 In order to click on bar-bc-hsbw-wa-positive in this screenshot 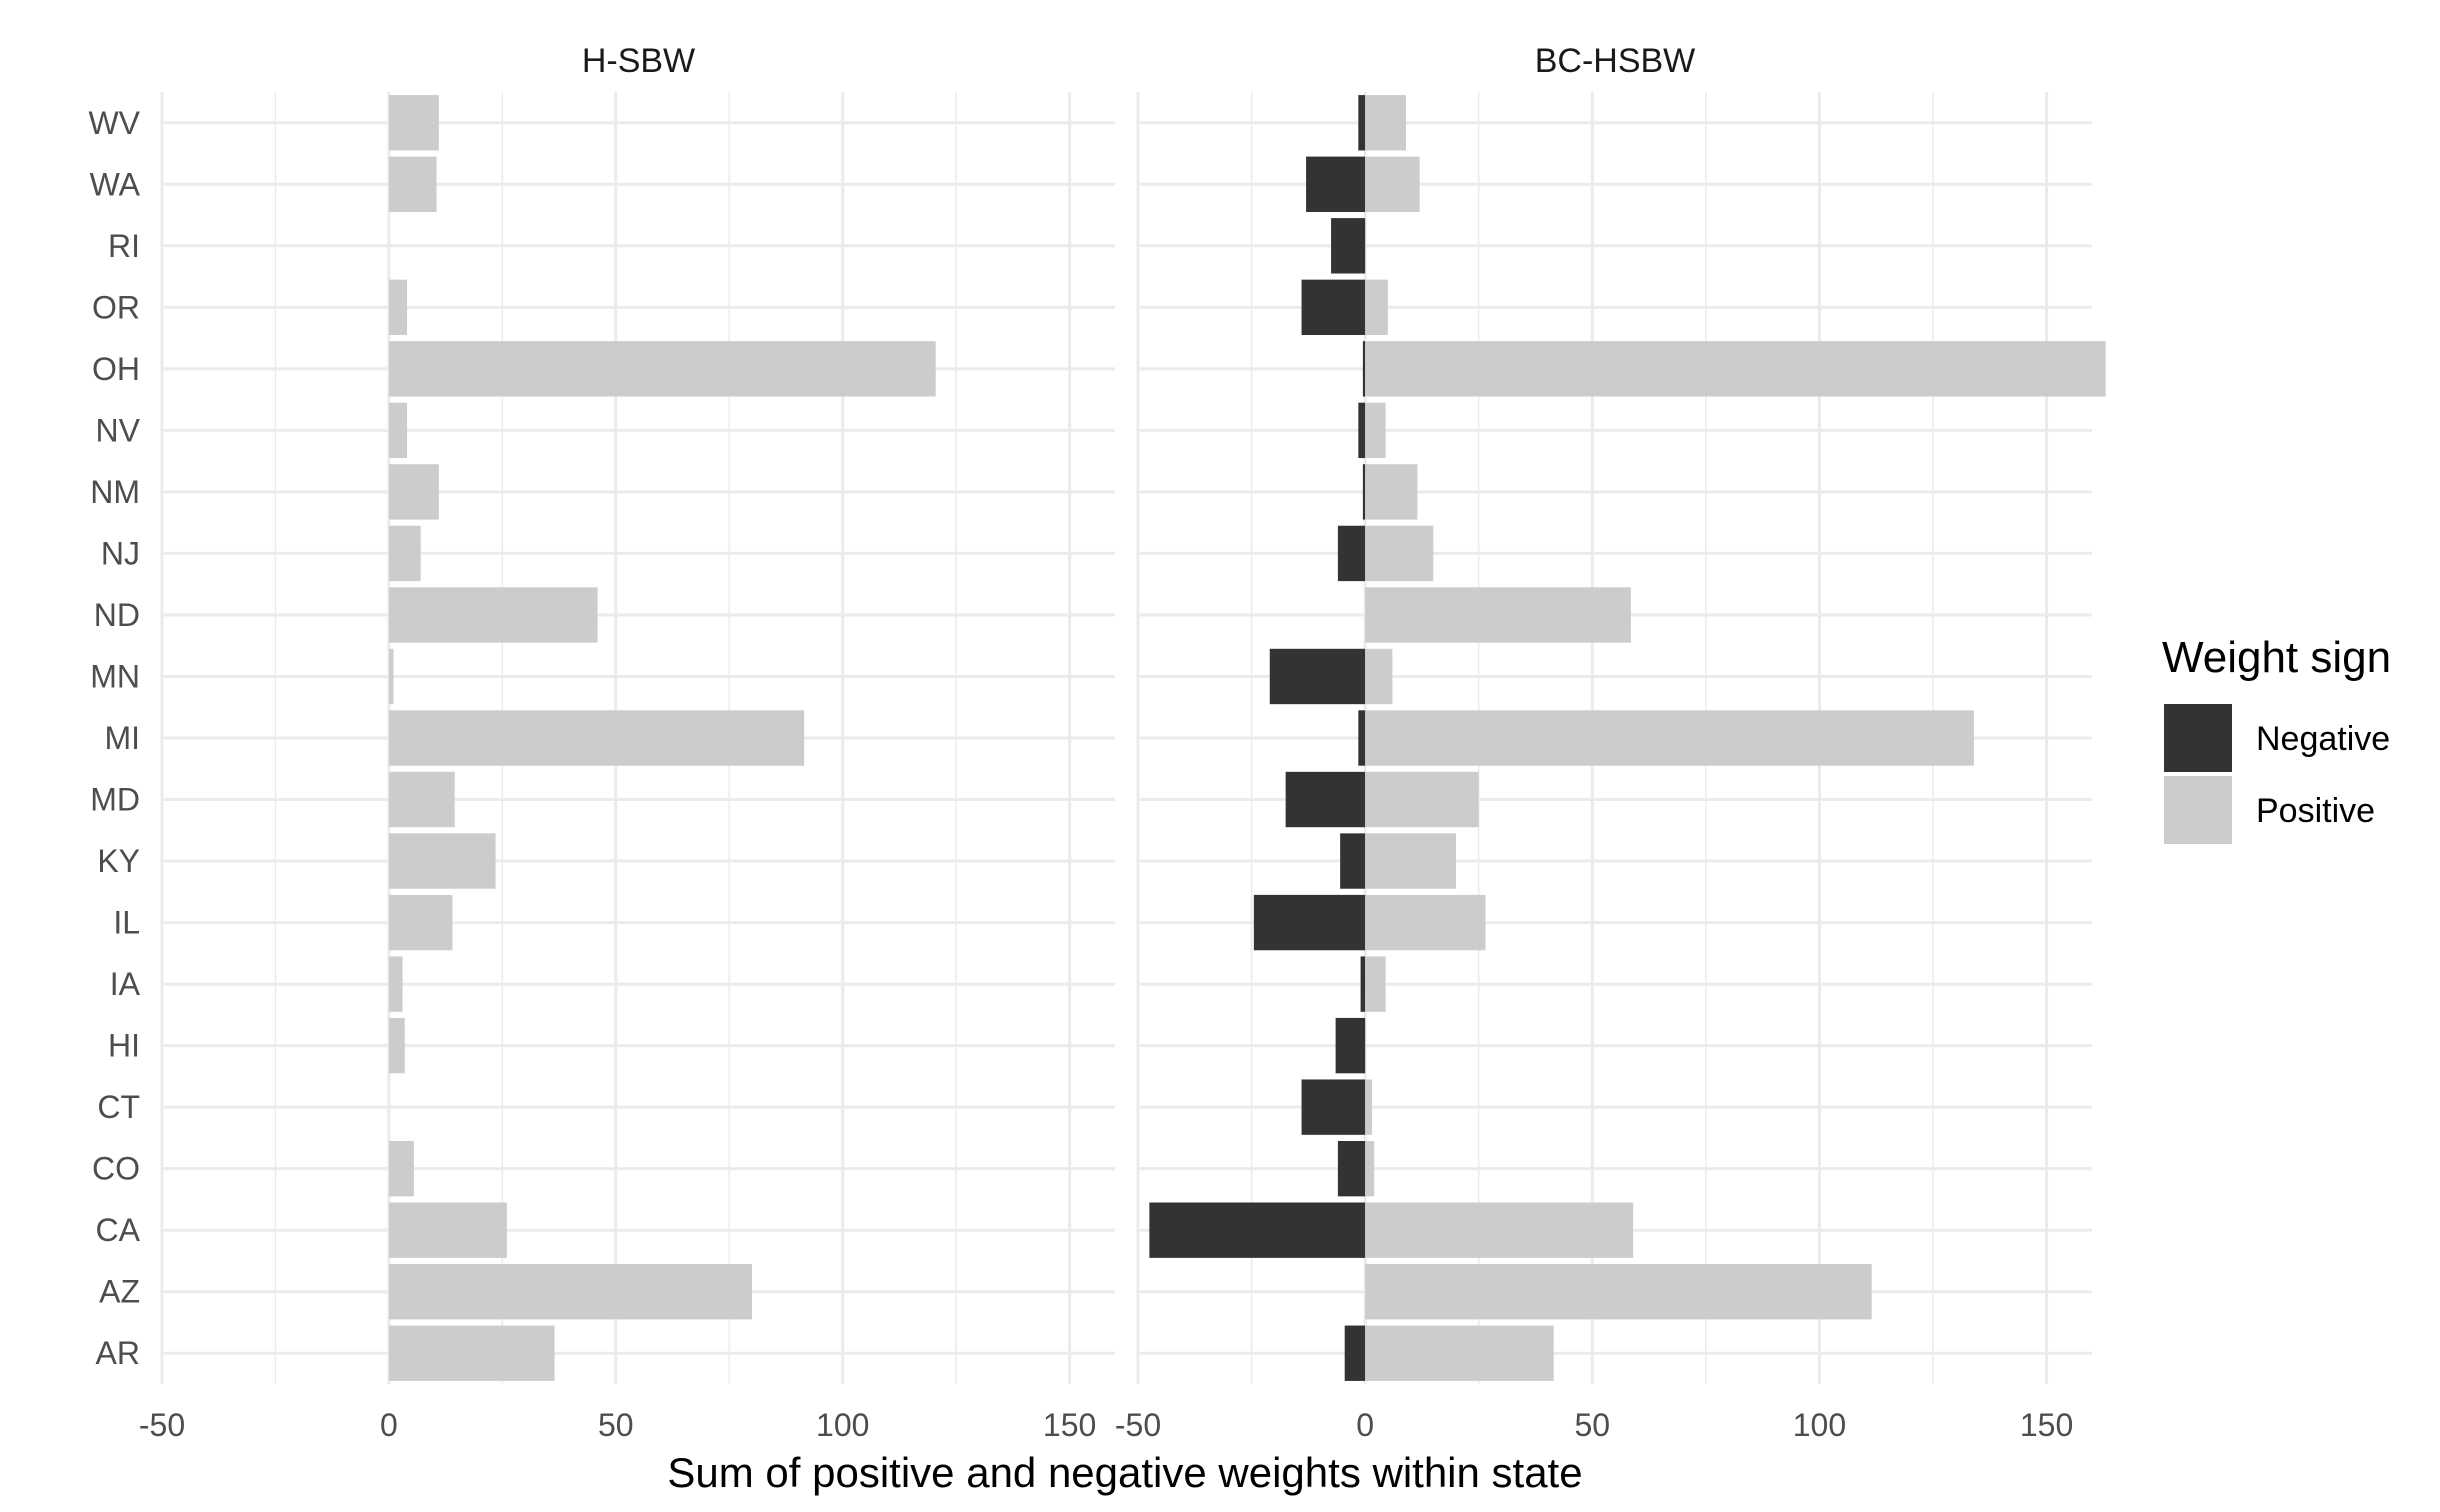, I will do `click(1392, 184)`.